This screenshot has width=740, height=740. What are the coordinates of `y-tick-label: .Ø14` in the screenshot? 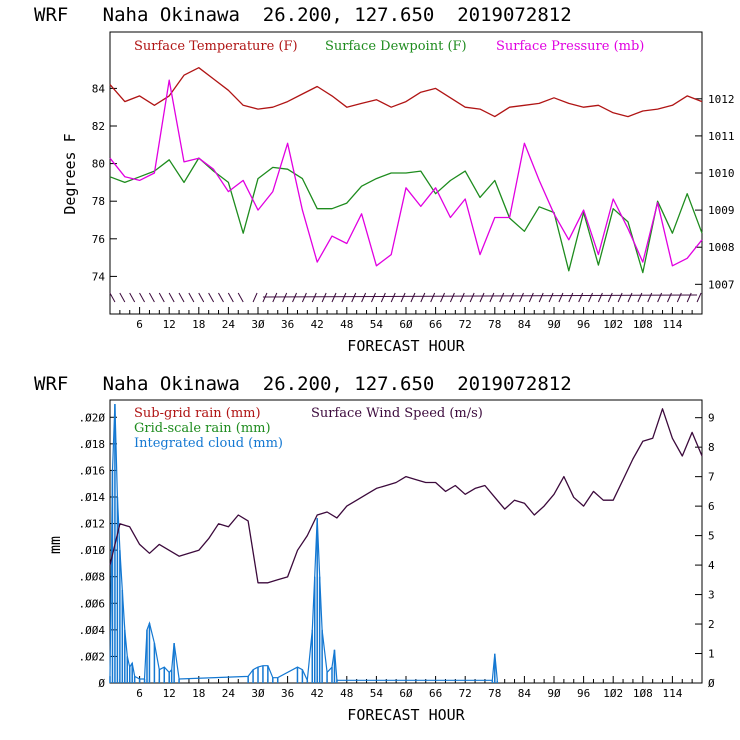 It's located at (92, 497).